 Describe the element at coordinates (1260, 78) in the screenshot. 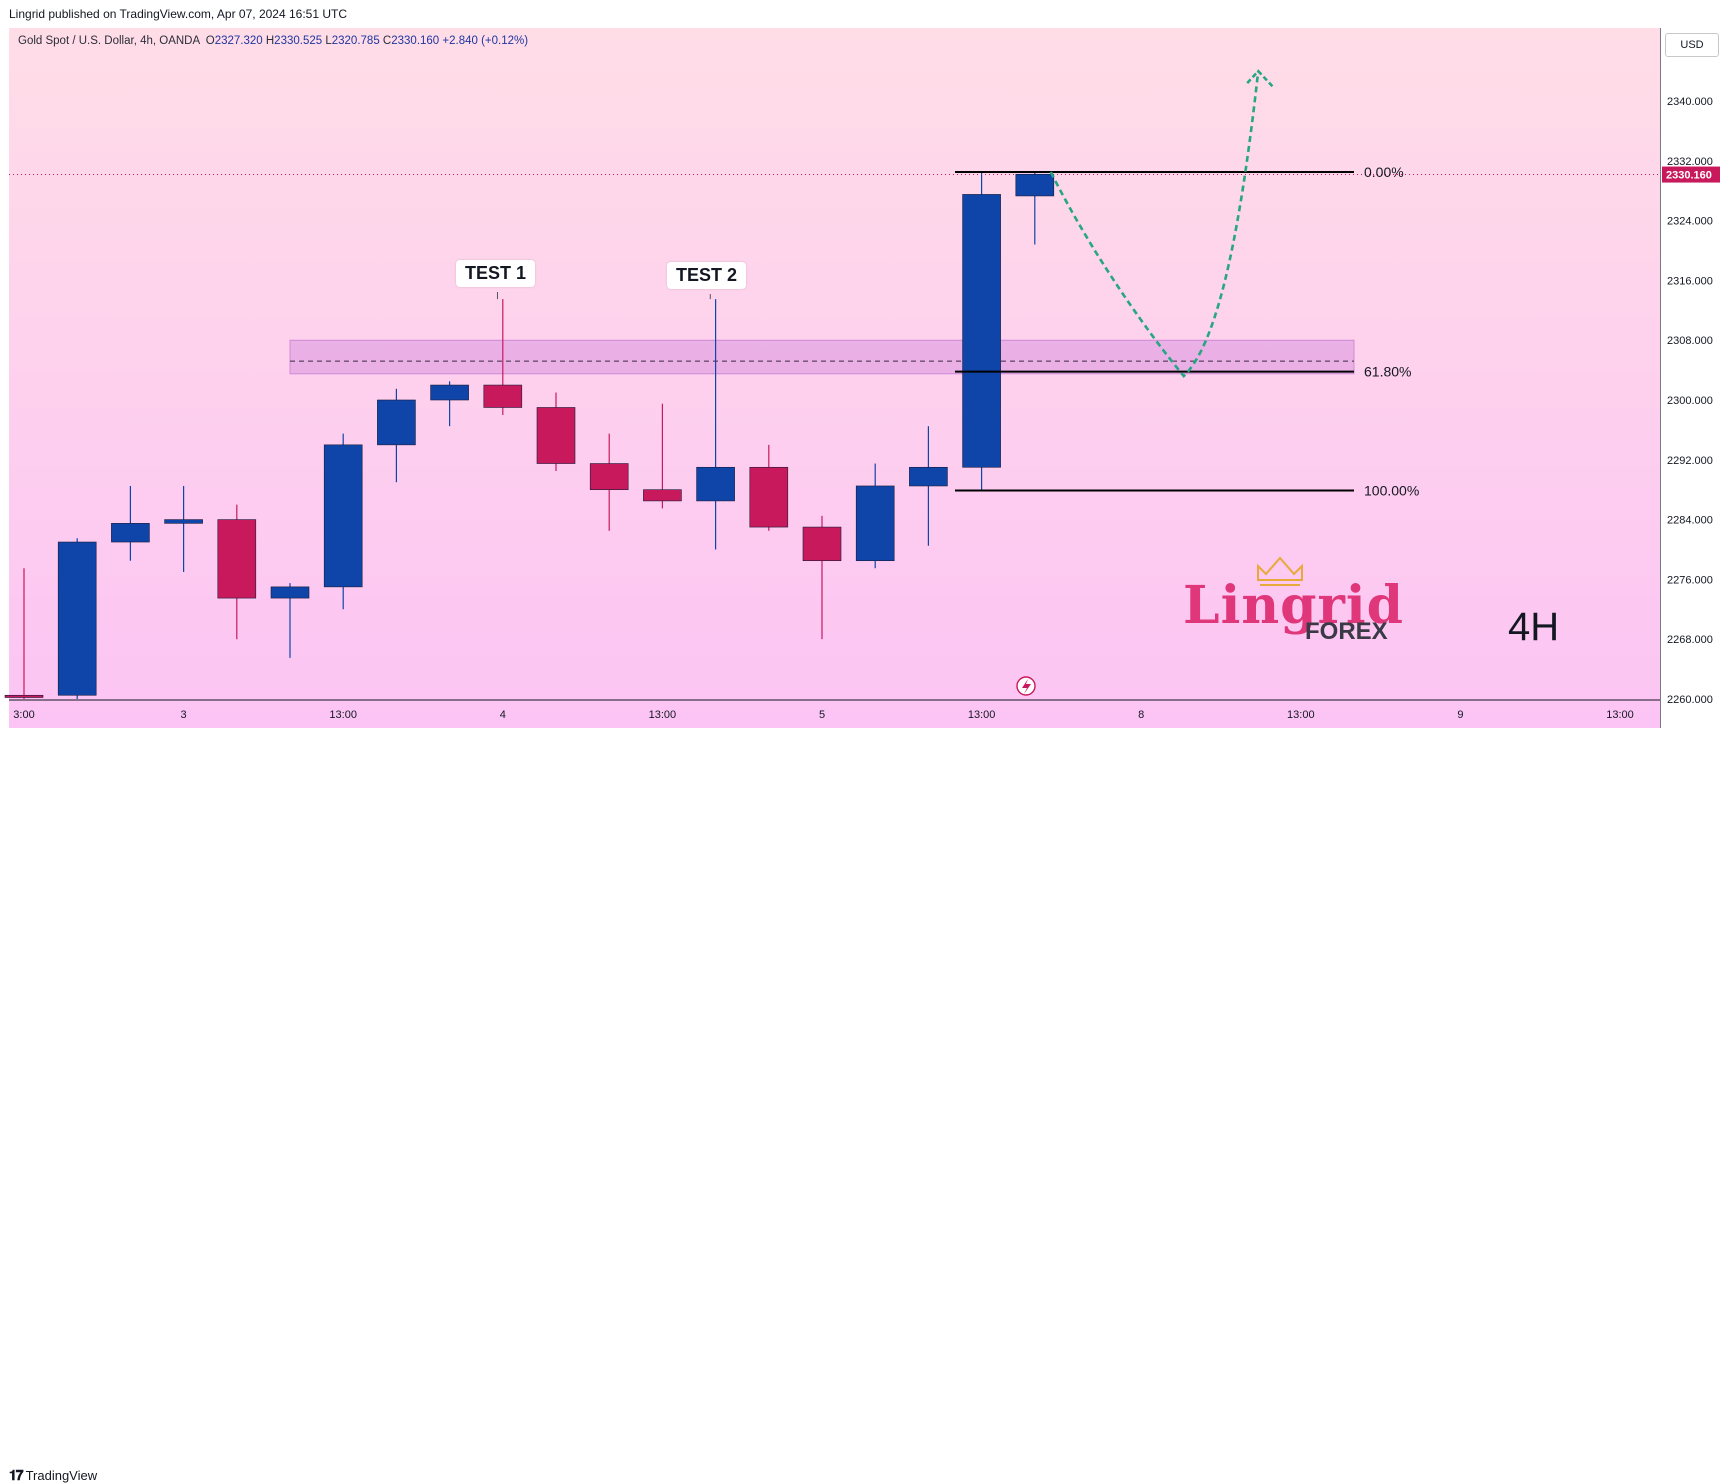

I see `projection-arrowhead` at that location.